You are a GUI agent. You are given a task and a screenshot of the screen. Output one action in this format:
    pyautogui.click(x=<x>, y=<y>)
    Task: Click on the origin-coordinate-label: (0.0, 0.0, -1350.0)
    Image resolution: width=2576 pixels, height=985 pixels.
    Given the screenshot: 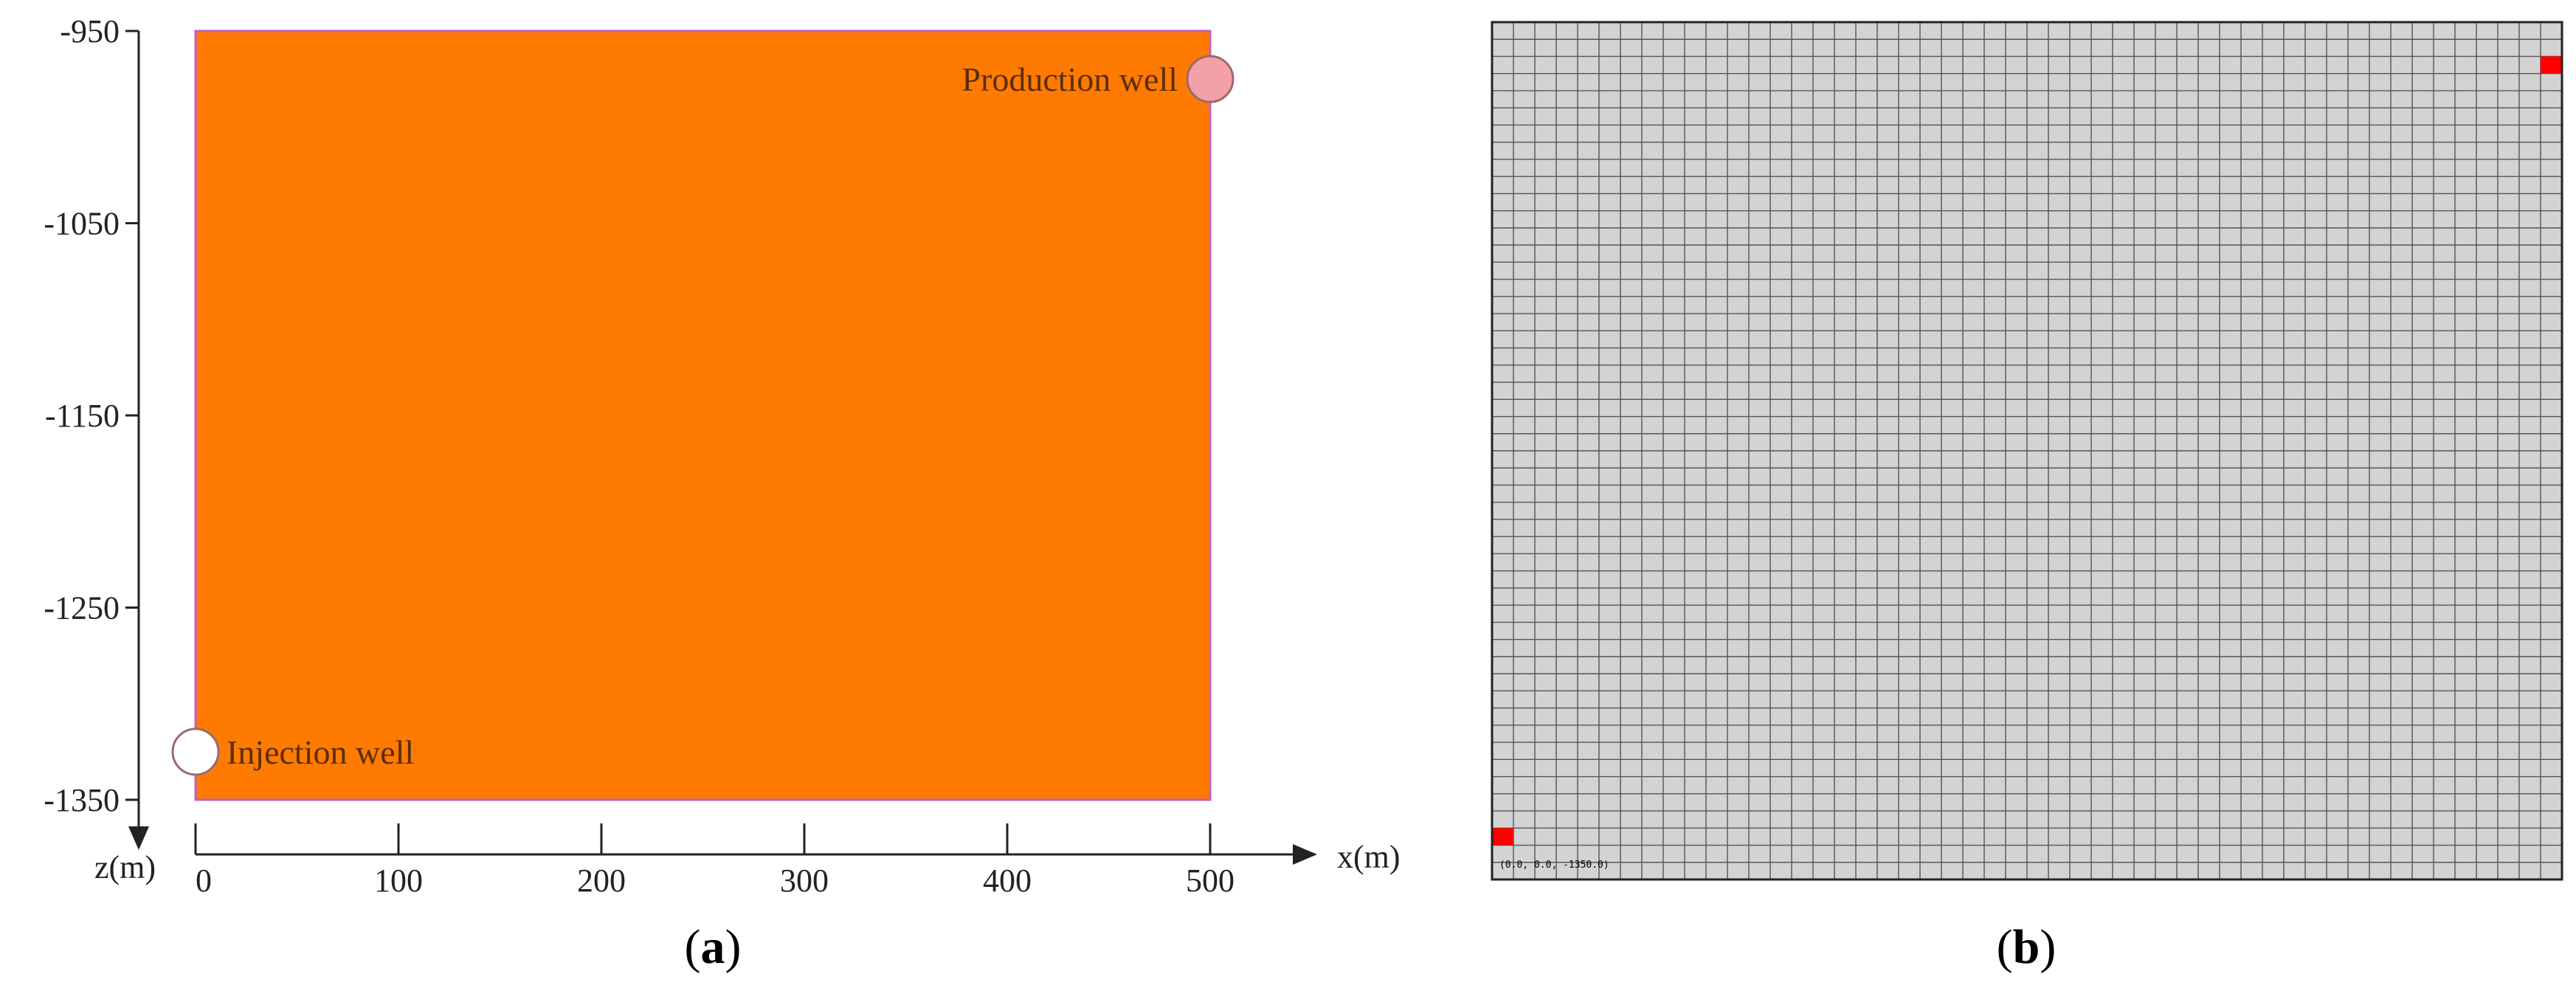 What is the action you would take?
    pyautogui.click(x=1554, y=865)
    